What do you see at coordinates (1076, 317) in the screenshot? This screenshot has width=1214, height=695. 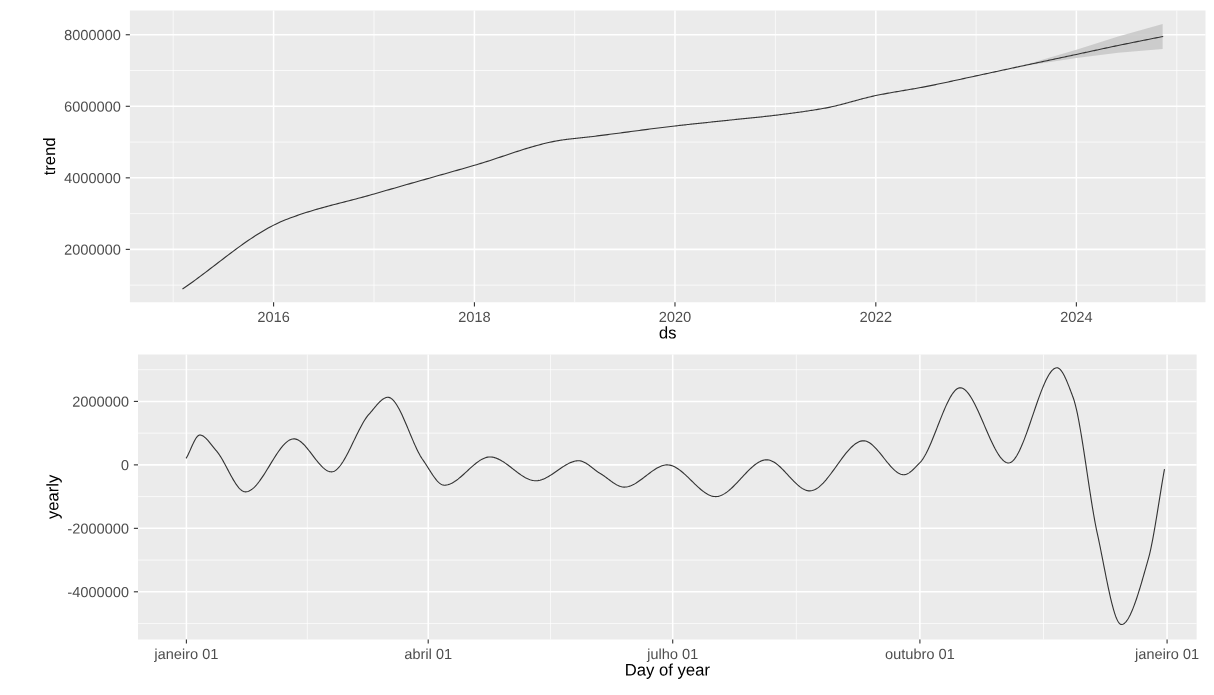 I see `x-tick-label: 2024` at bounding box center [1076, 317].